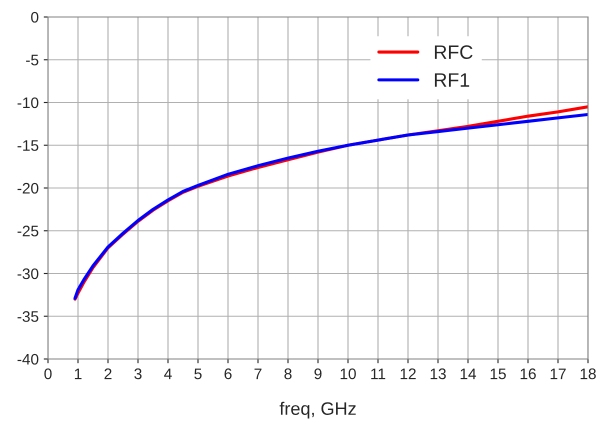  I want to click on x-tick-label: 11, so click(378, 374).